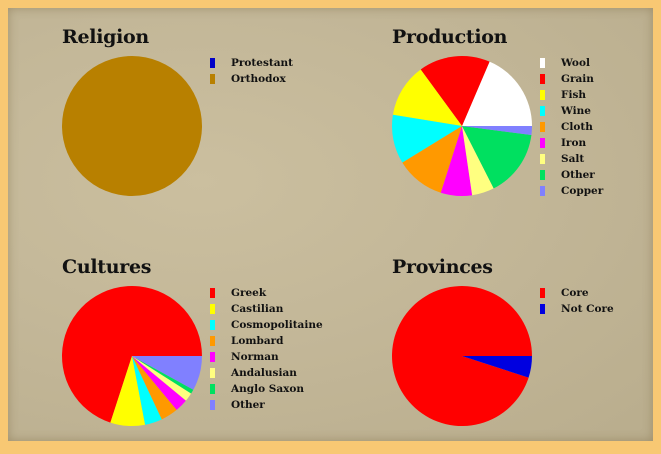  Describe the element at coordinates (277, 325) in the screenshot. I see `legend-label: Cosmopolitaine` at that location.